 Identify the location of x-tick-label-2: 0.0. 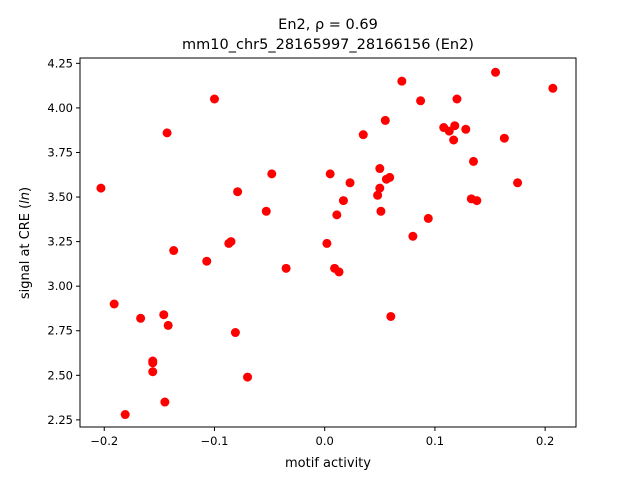
(325, 441).